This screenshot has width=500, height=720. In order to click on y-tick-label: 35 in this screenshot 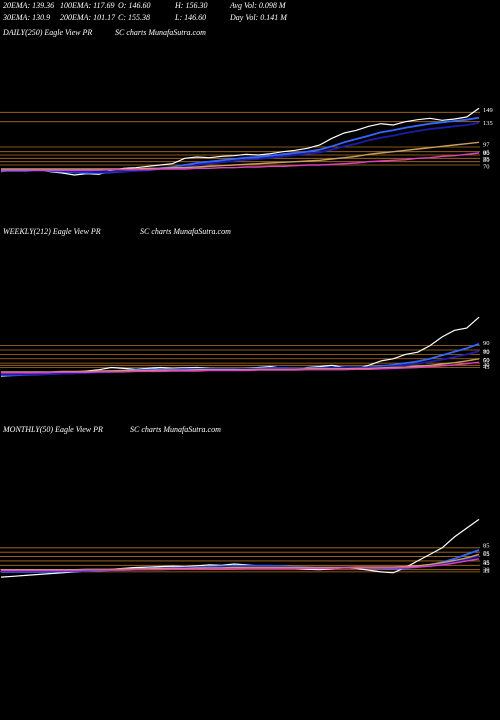, I will do `click(486, 571)`.